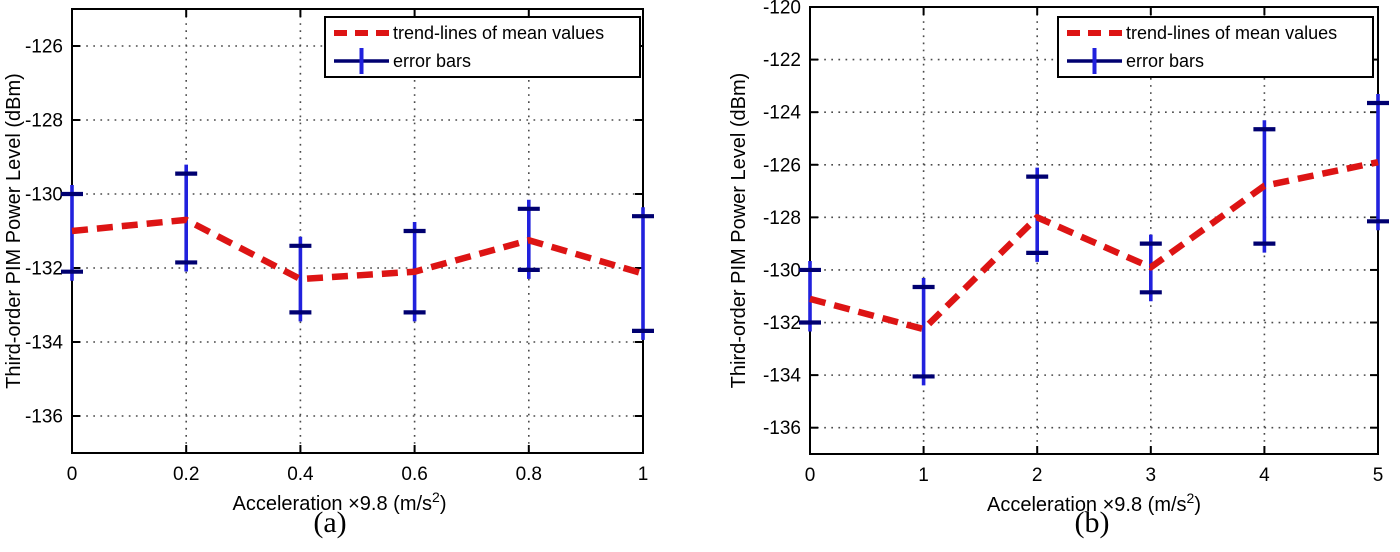 This screenshot has width=1400, height=552. Describe the element at coordinates (330, 522) in the screenshot. I see `caption-a: (a)` at that location.